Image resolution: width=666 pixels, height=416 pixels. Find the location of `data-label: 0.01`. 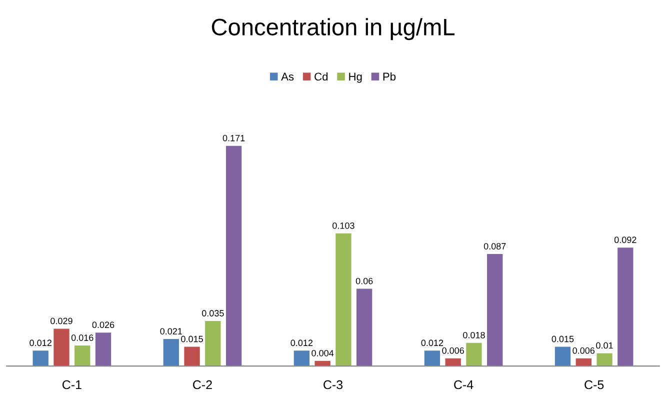

data-label: 0.01 is located at coordinates (604, 345).